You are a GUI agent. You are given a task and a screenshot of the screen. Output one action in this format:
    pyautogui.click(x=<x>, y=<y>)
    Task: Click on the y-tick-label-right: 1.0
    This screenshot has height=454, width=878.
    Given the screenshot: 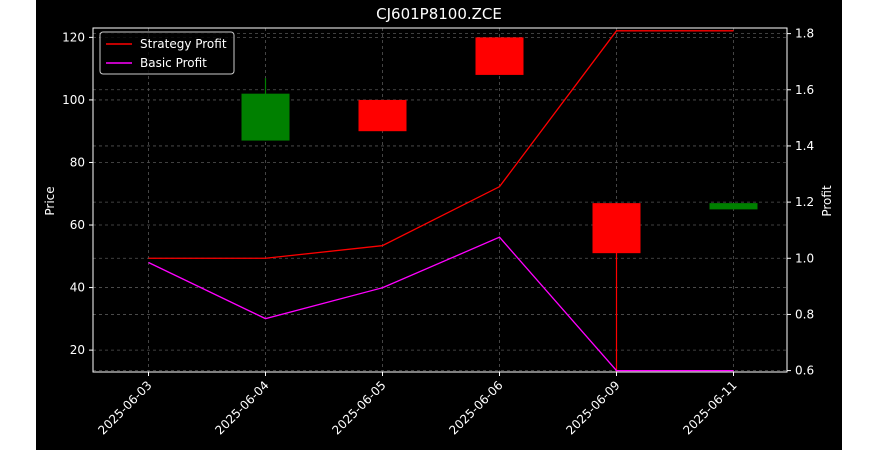 What is the action you would take?
    pyautogui.click(x=804, y=258)
    